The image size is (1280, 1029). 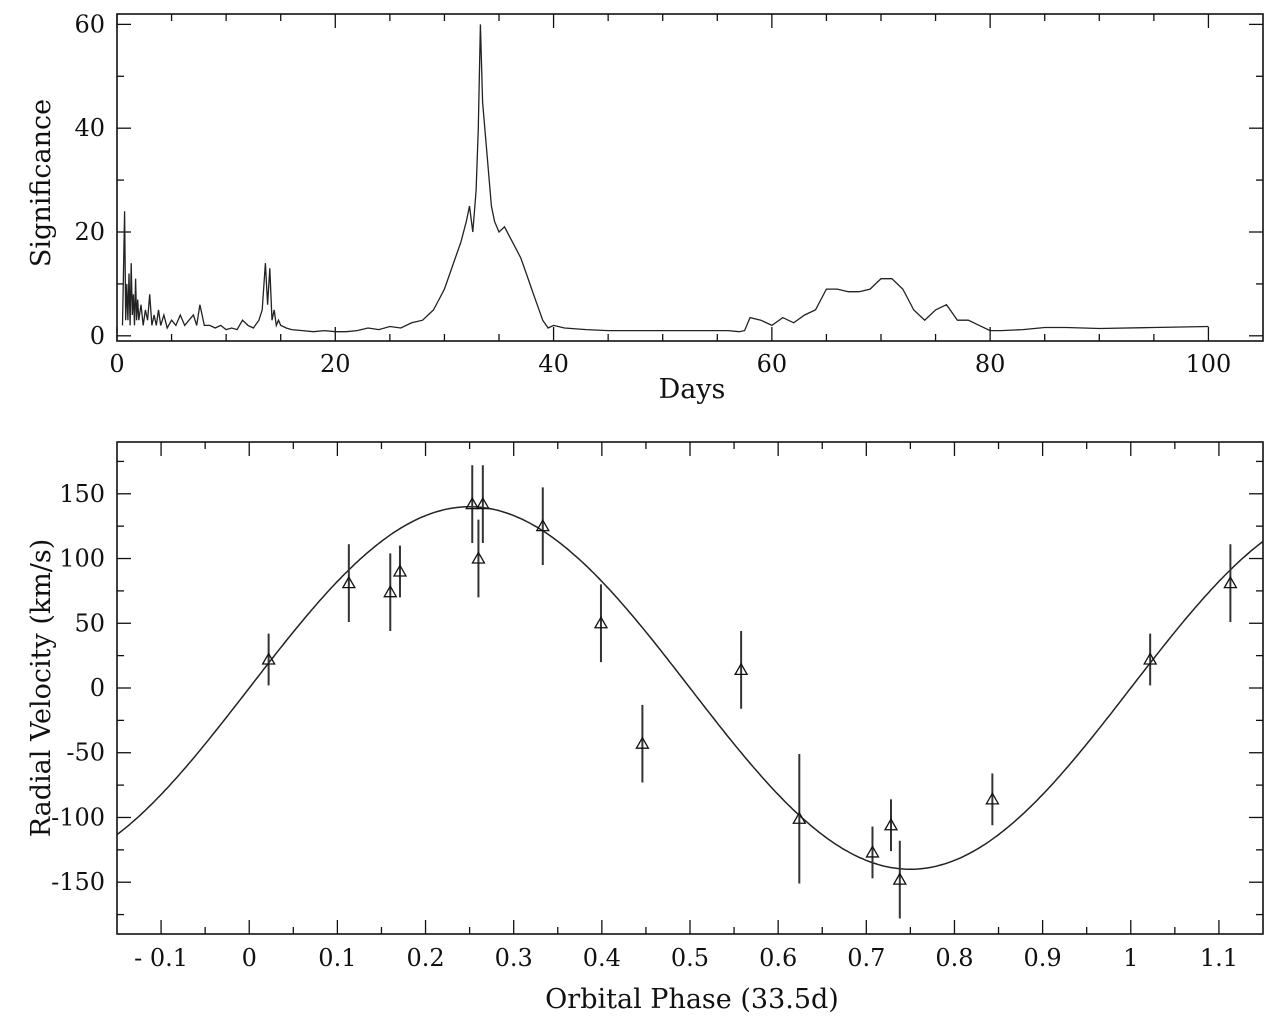 I want to click on radial-velocity-x-tick-label: 1.1, so click(x=1219, y=958).